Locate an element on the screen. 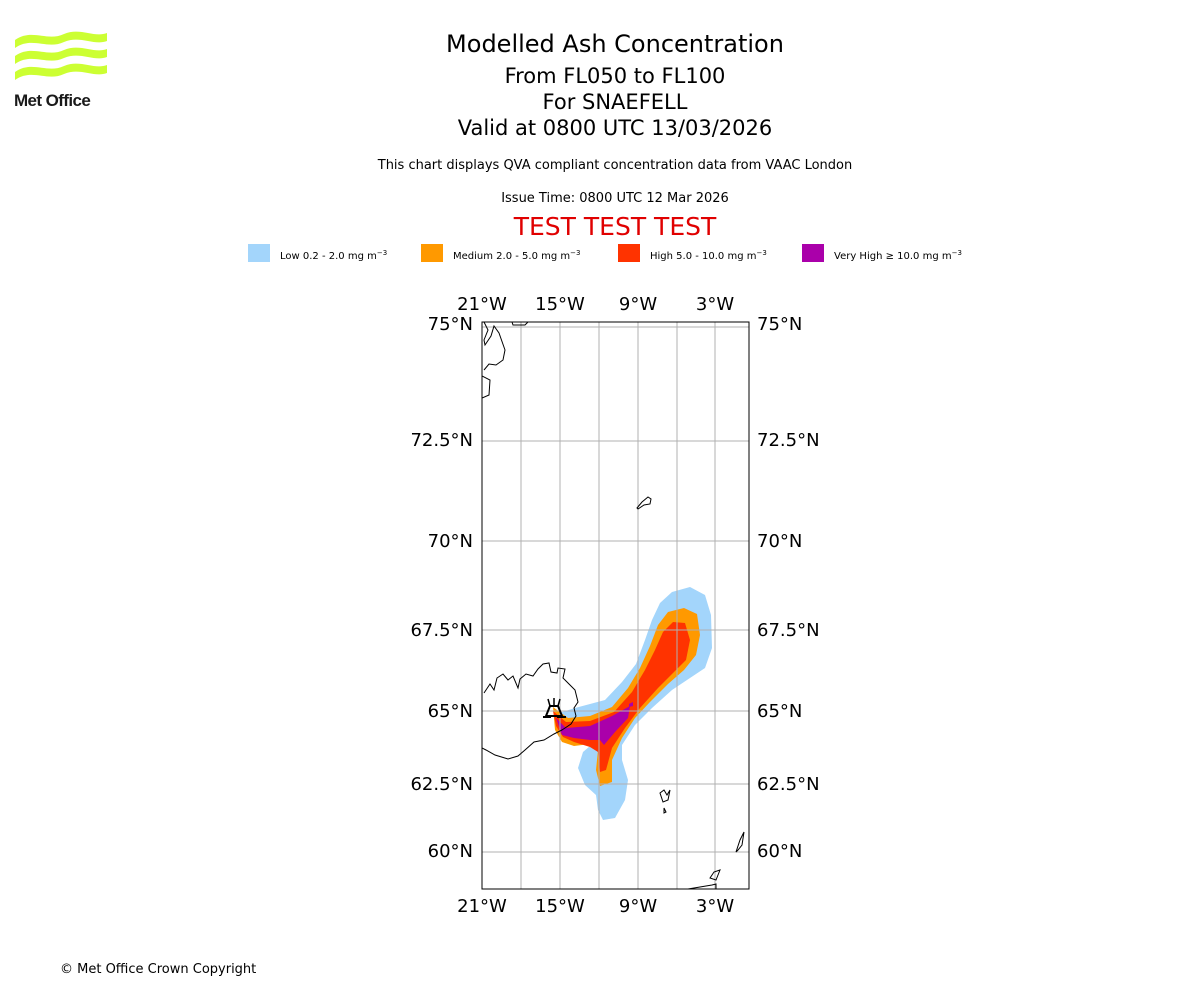 This screenshot has width=1200, height=1000. volcano-name: For SNAEFELL is located at coordinates (615, 102).